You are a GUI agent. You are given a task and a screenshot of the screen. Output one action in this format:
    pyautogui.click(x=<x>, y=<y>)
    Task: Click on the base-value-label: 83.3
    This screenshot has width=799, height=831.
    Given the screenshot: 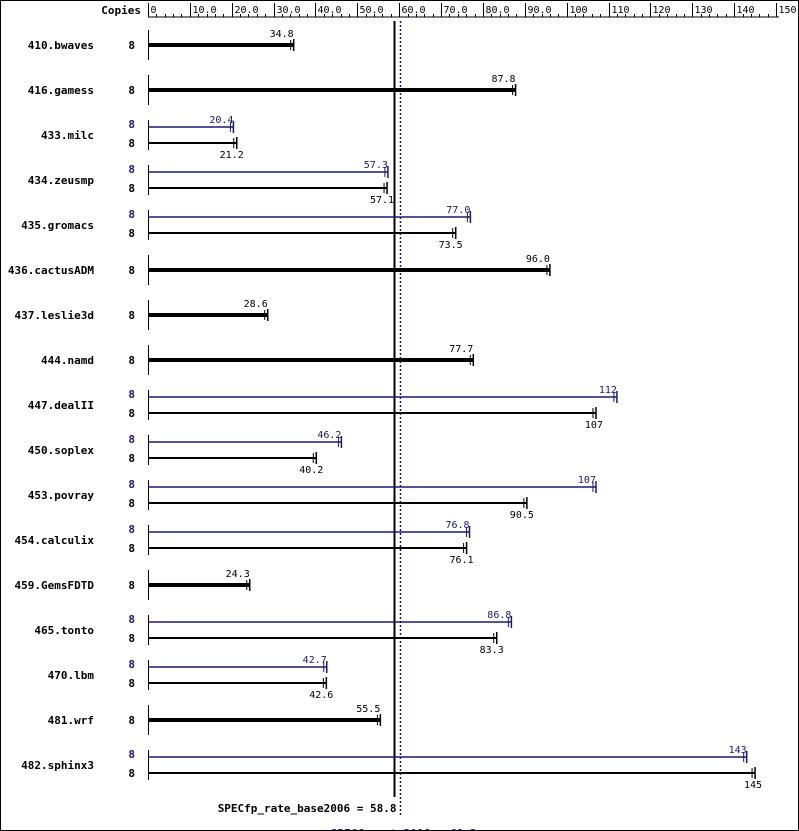 What is the action you would take?
    pyautogui.click(x=492, y=650)
    